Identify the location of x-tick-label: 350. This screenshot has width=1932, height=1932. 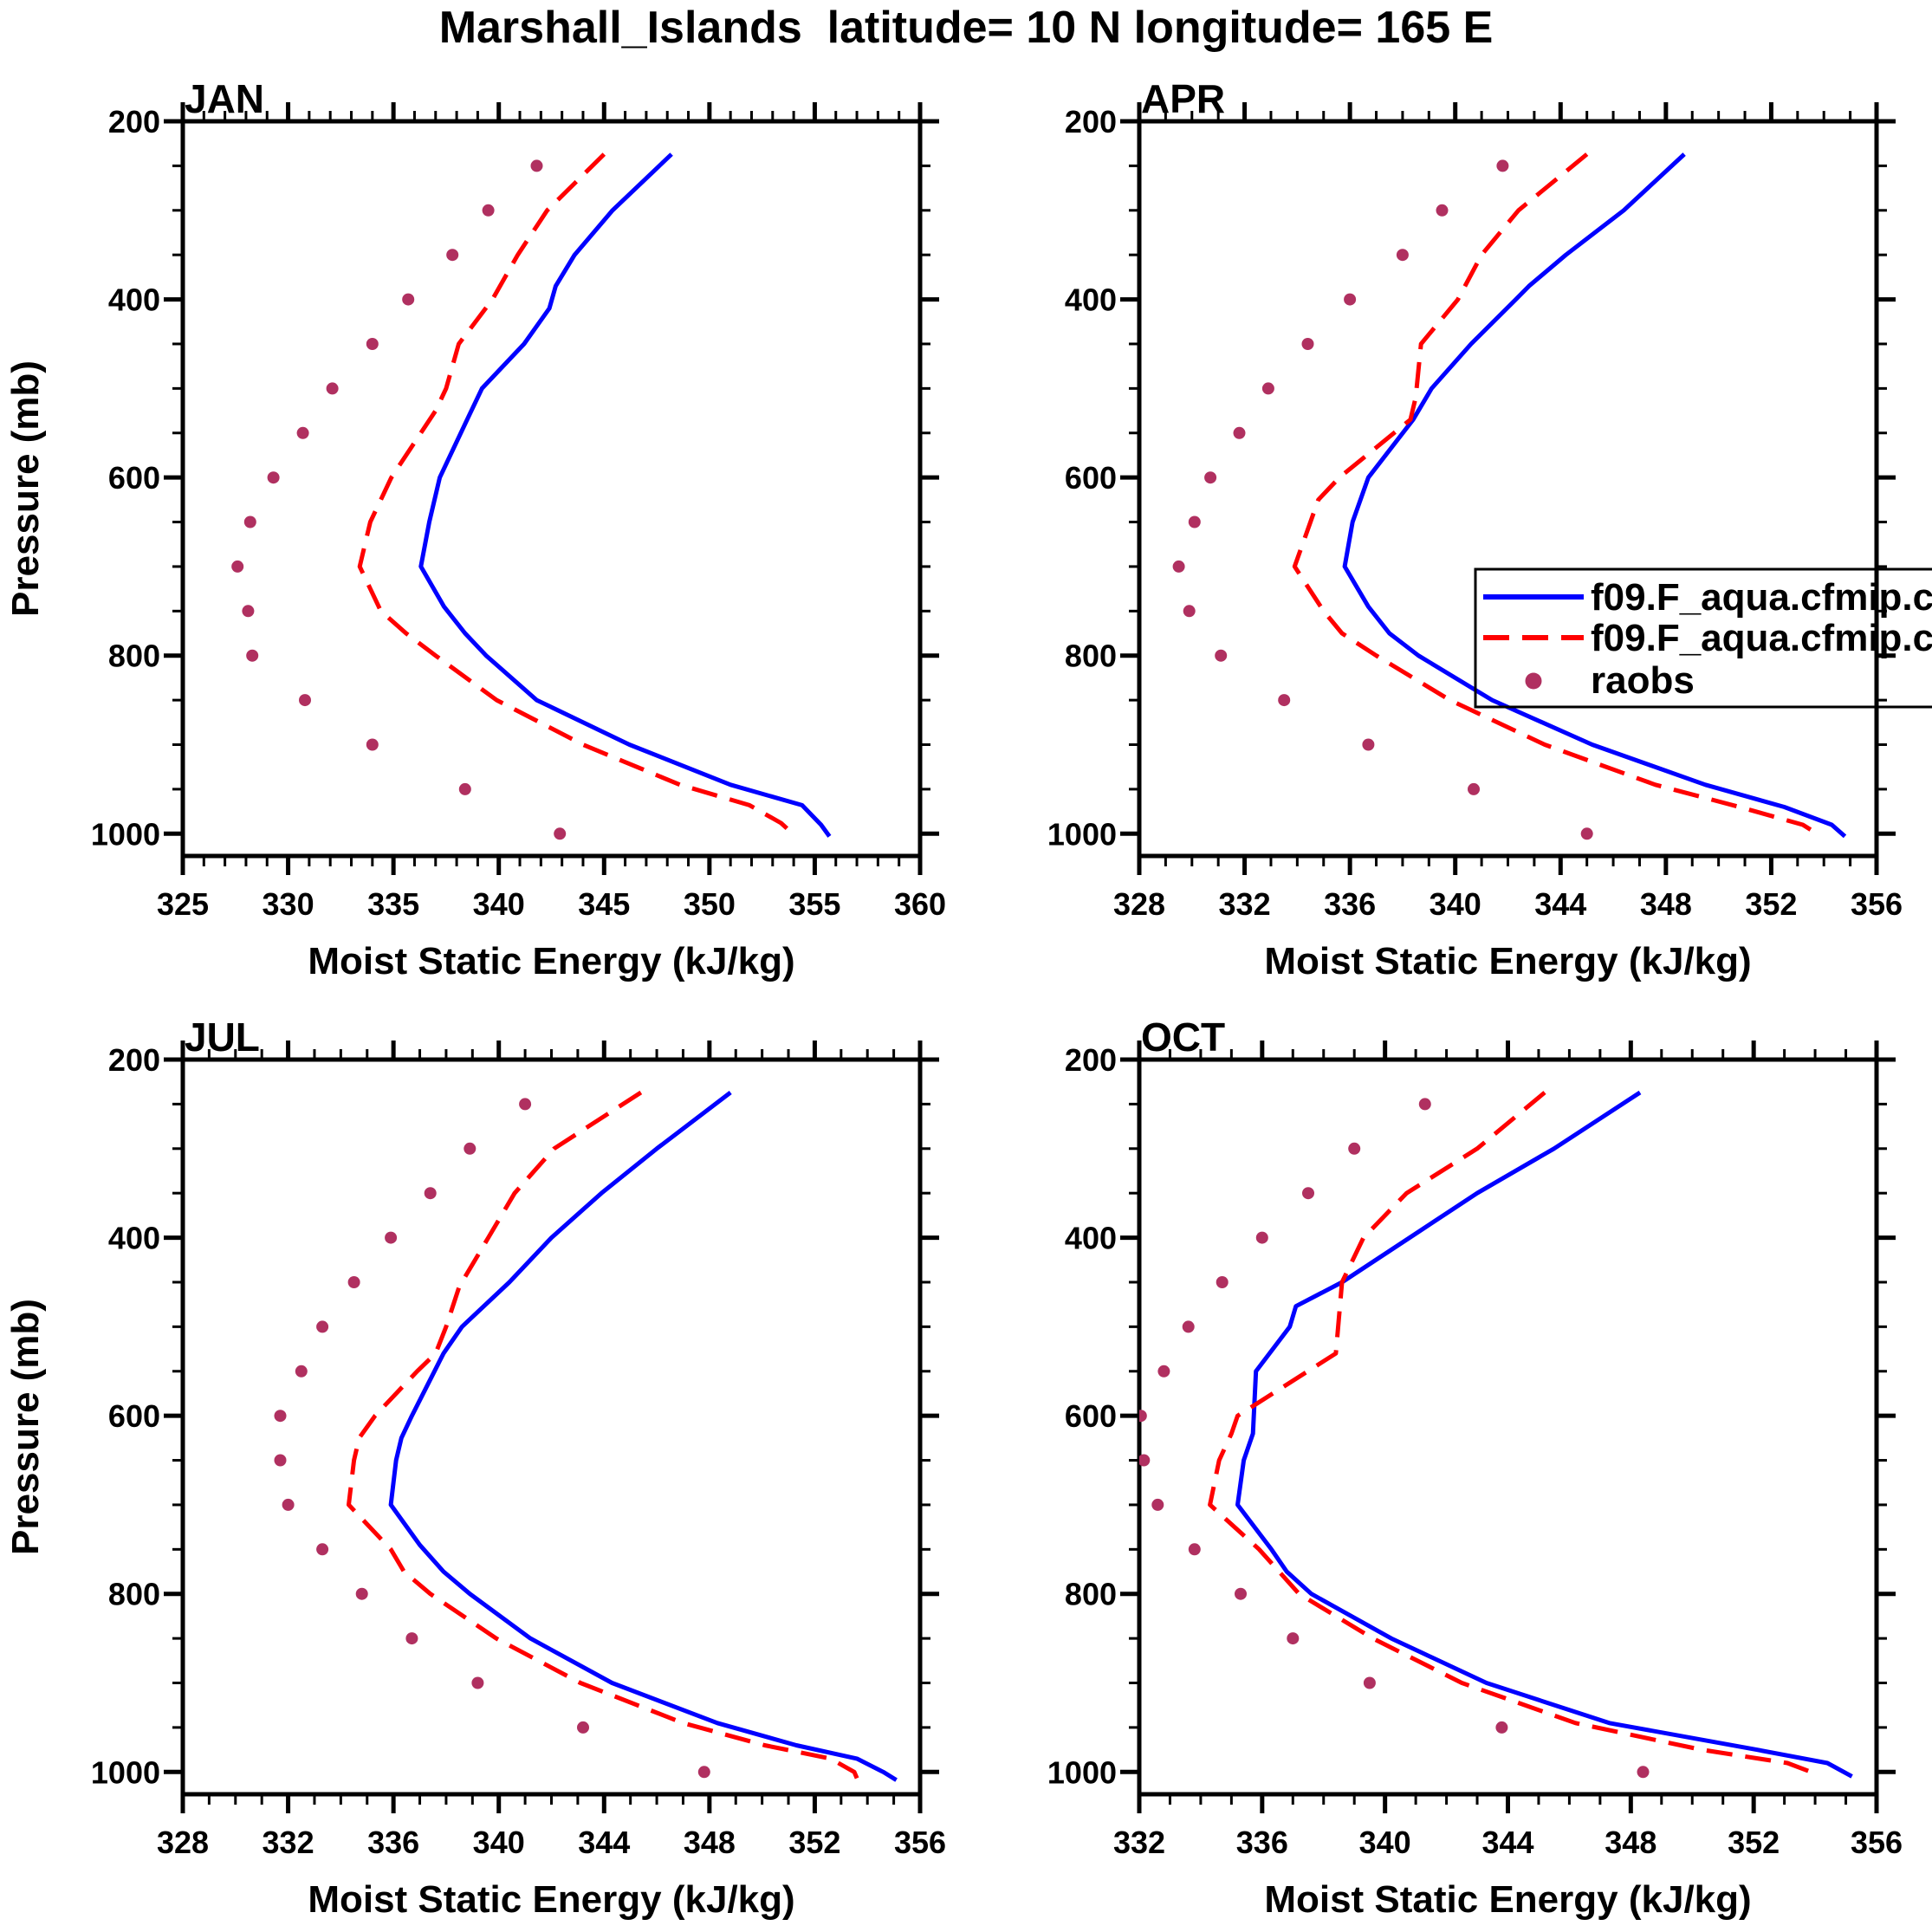
(710, 904).